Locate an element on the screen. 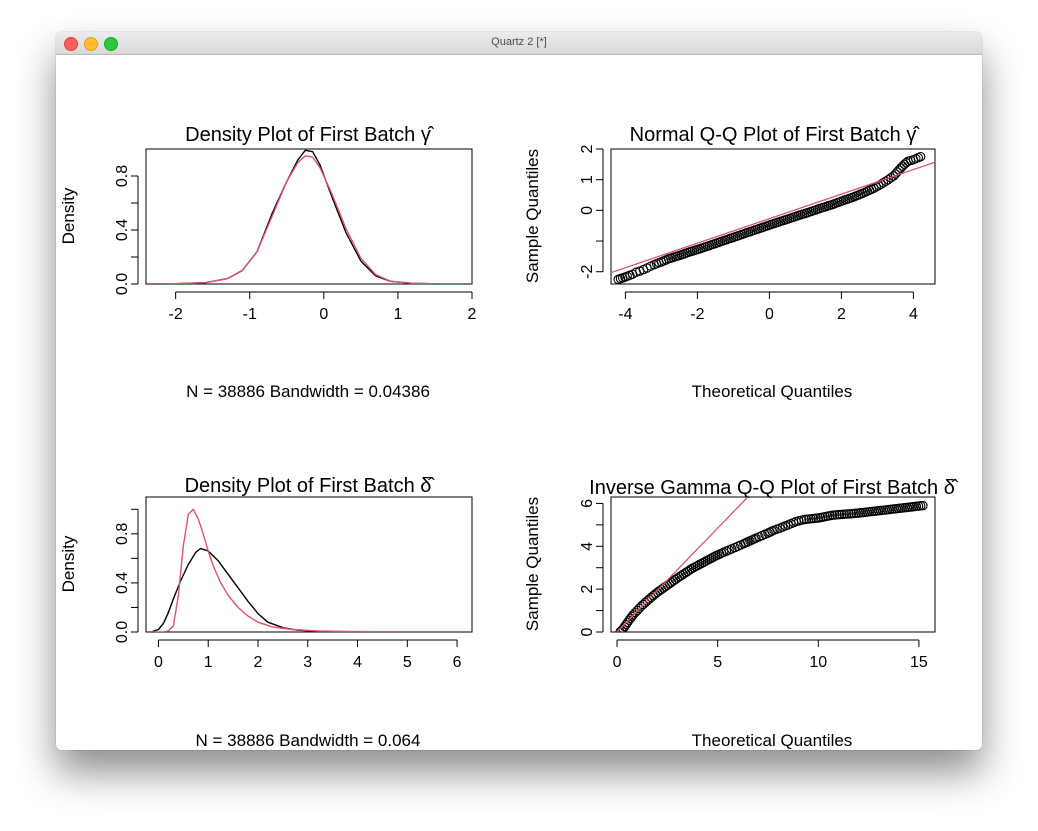 Image resolution: width=1038 pixels, height=831 pixels. plot-title: Density Plot of First Batch δ̂ is located at coordinates (310, 486).